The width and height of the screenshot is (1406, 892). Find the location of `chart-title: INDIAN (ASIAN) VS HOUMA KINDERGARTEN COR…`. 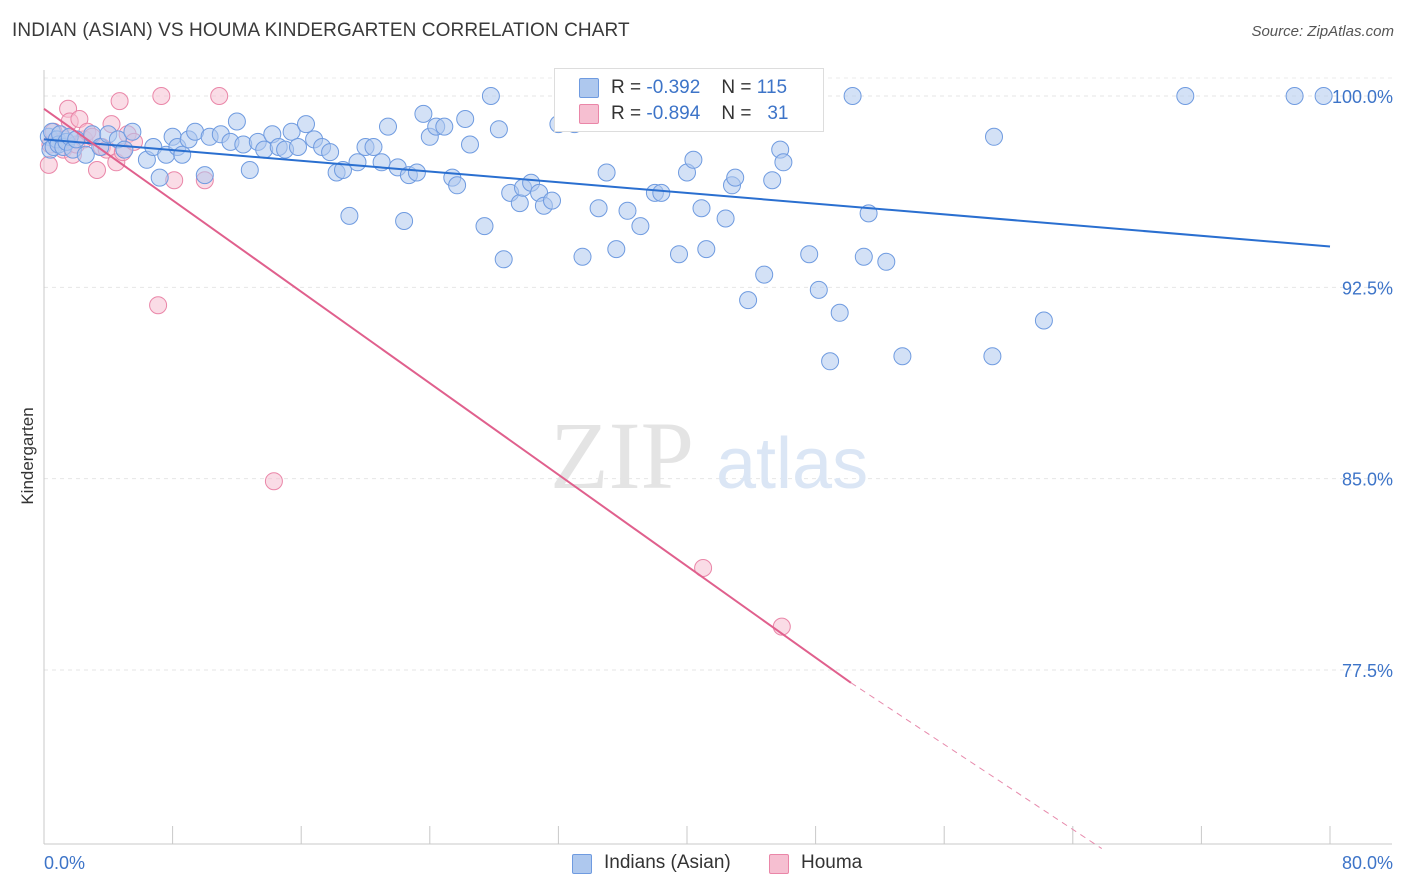

chart-title: INDIAN (ASIAN) VS HOUMA KINDERGARTEN COR… is located at coordinates (321, 30).